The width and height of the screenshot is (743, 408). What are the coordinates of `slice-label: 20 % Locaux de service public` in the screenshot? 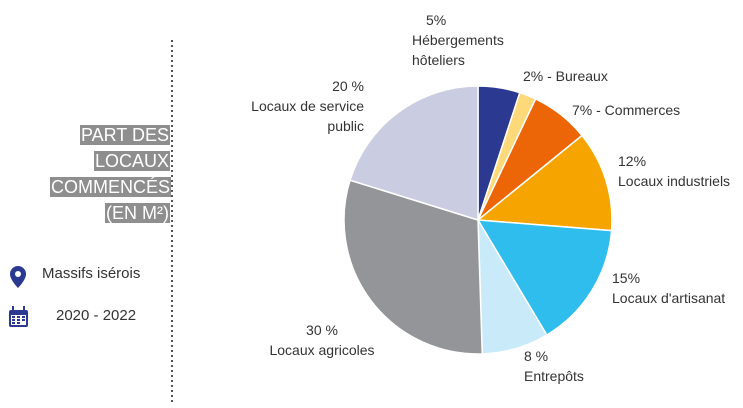 It's located at (298, 106).